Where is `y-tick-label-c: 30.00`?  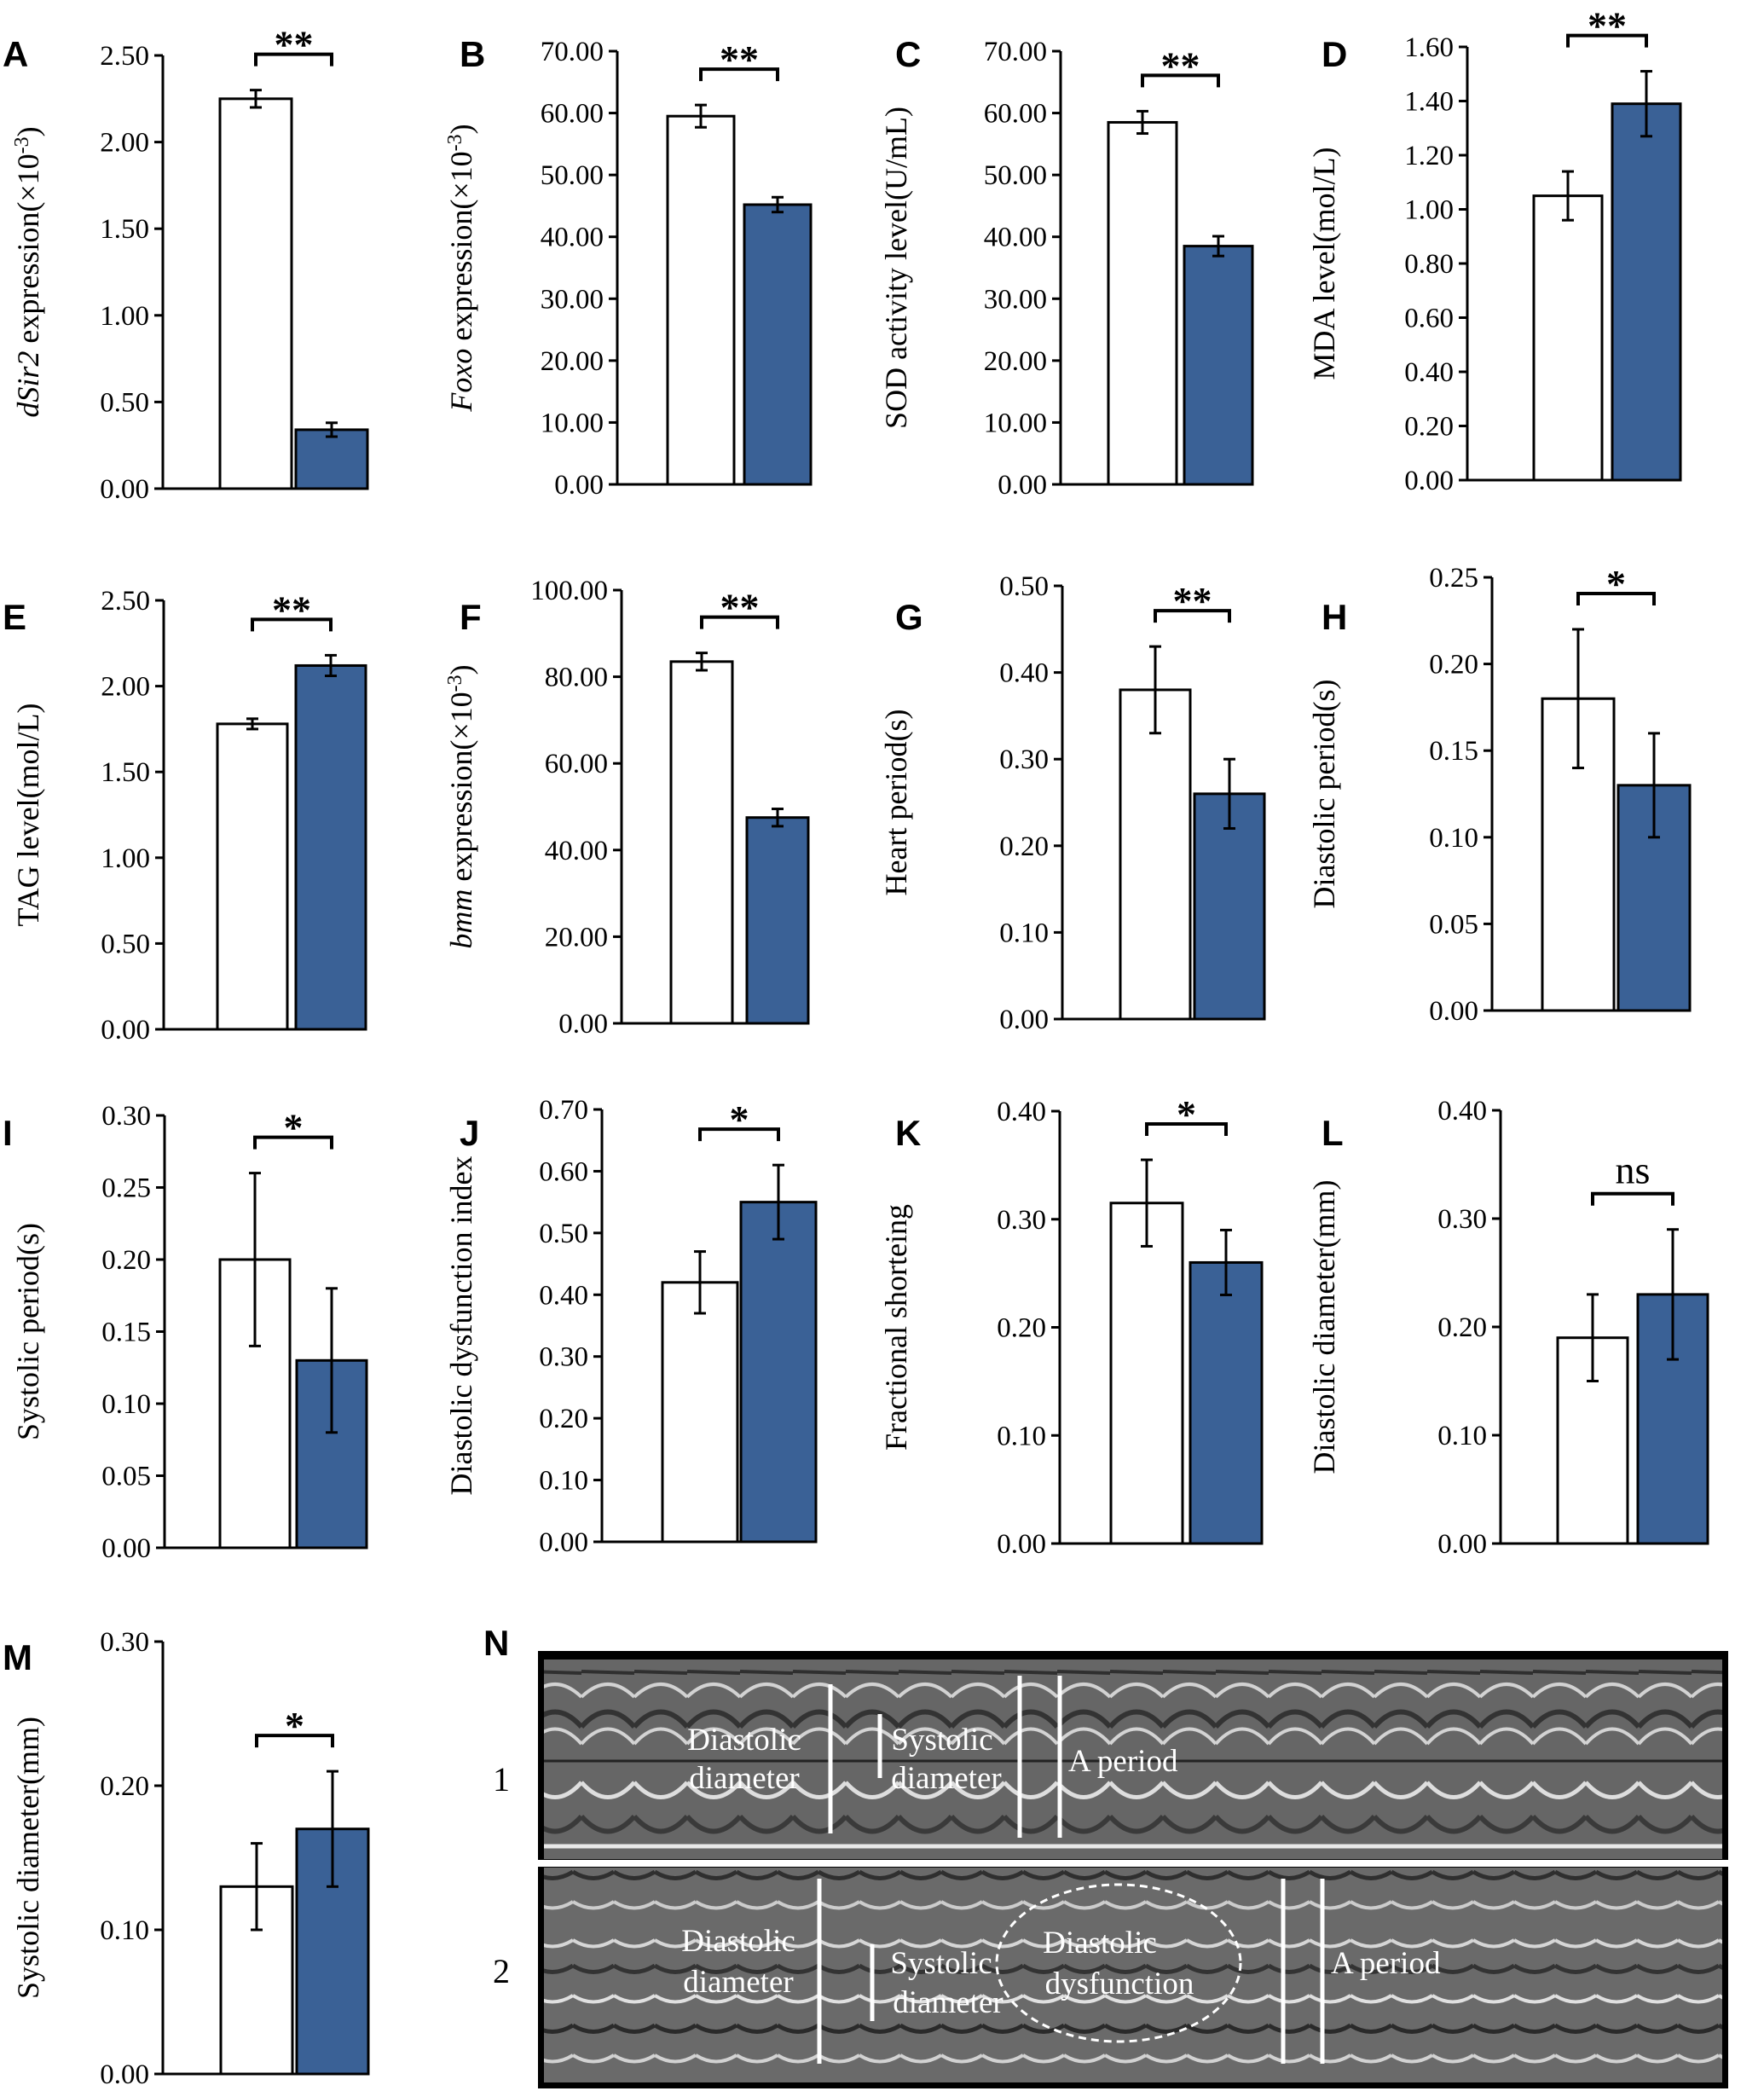
y-tick-label-c: 30.00 is located at coordinates (1015, 299).